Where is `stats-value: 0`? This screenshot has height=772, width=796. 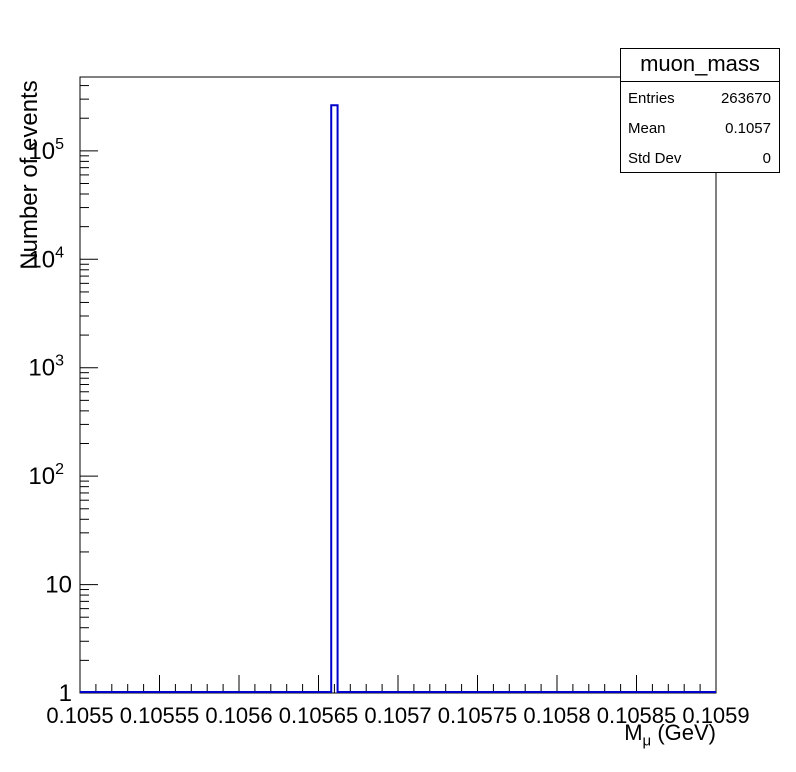 stats-value: 0 is located at coordinates (766, 158).